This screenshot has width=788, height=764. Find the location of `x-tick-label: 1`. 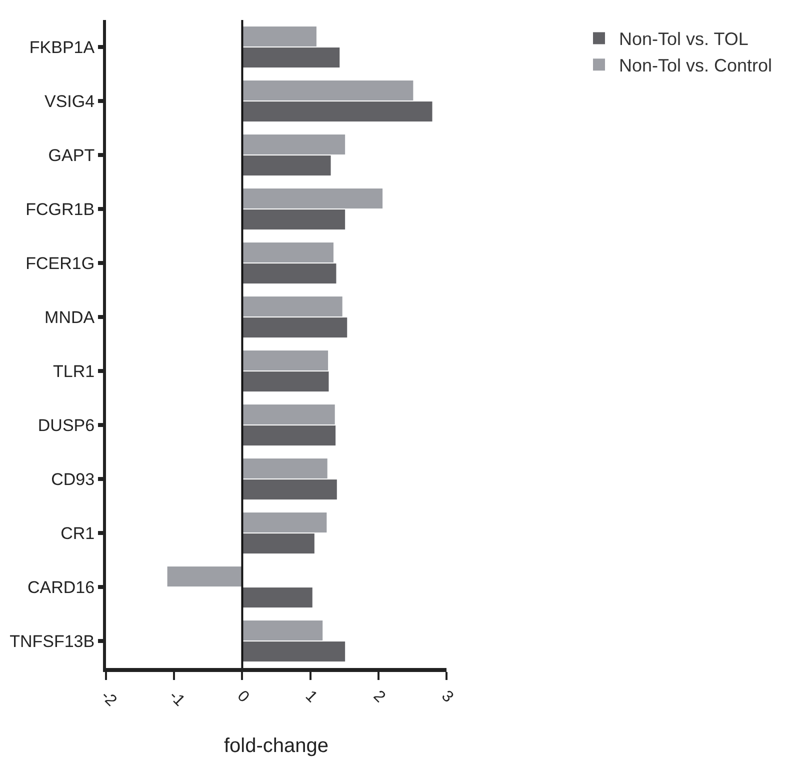

x-tick-label: 1 is located at coordinates (311, 697).